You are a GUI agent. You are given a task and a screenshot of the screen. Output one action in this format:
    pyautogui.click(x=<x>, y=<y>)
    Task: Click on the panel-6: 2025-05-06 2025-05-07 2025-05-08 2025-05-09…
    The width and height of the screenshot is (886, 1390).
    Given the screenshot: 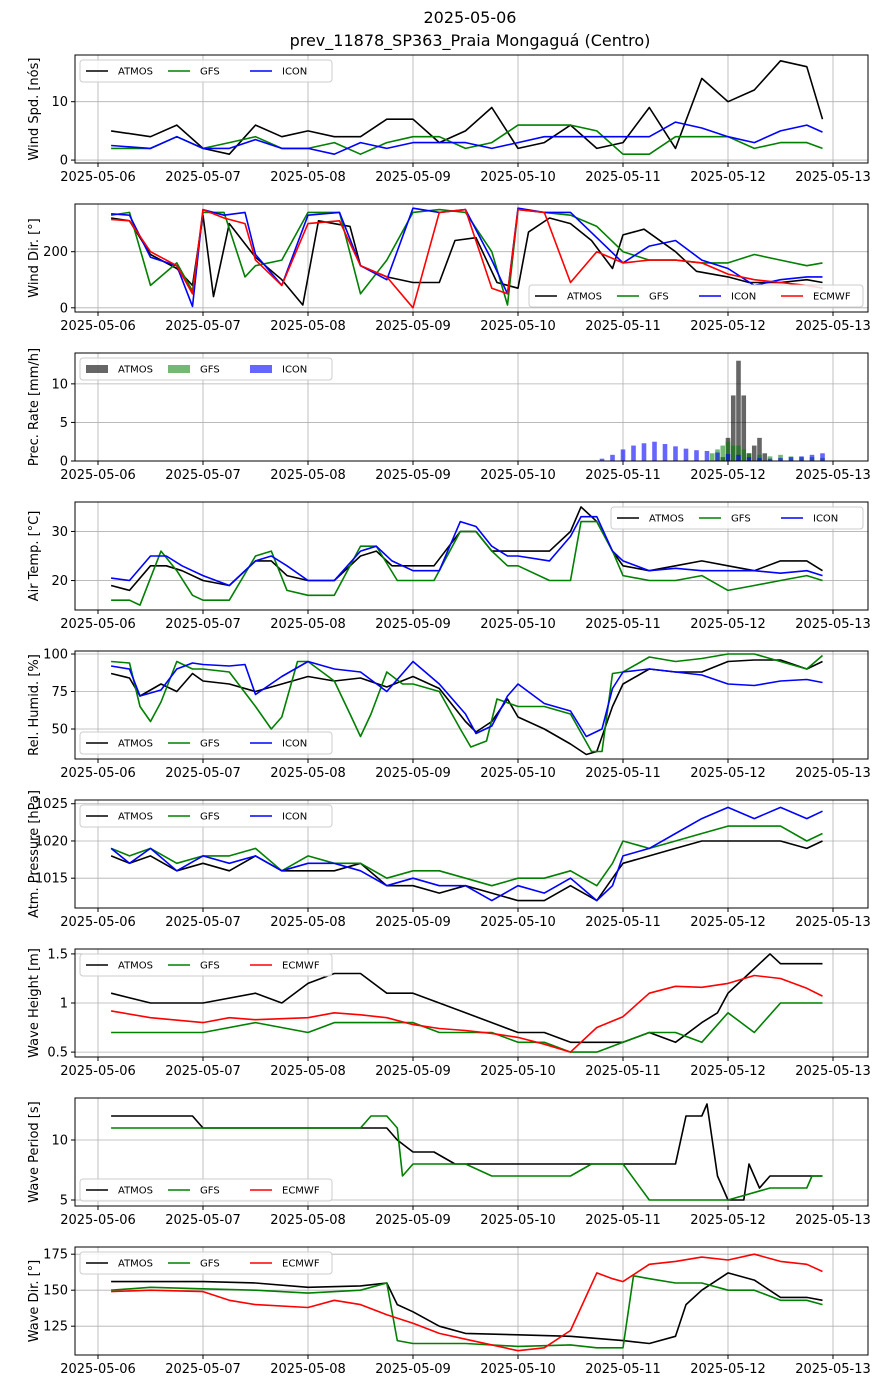 What is the action you would take?
    pyautogui.click(x=449, y=860)
    